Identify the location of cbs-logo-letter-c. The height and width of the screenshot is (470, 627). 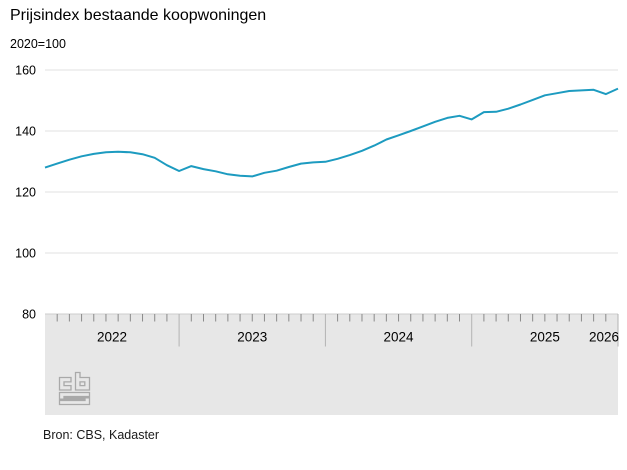
(65, 383).